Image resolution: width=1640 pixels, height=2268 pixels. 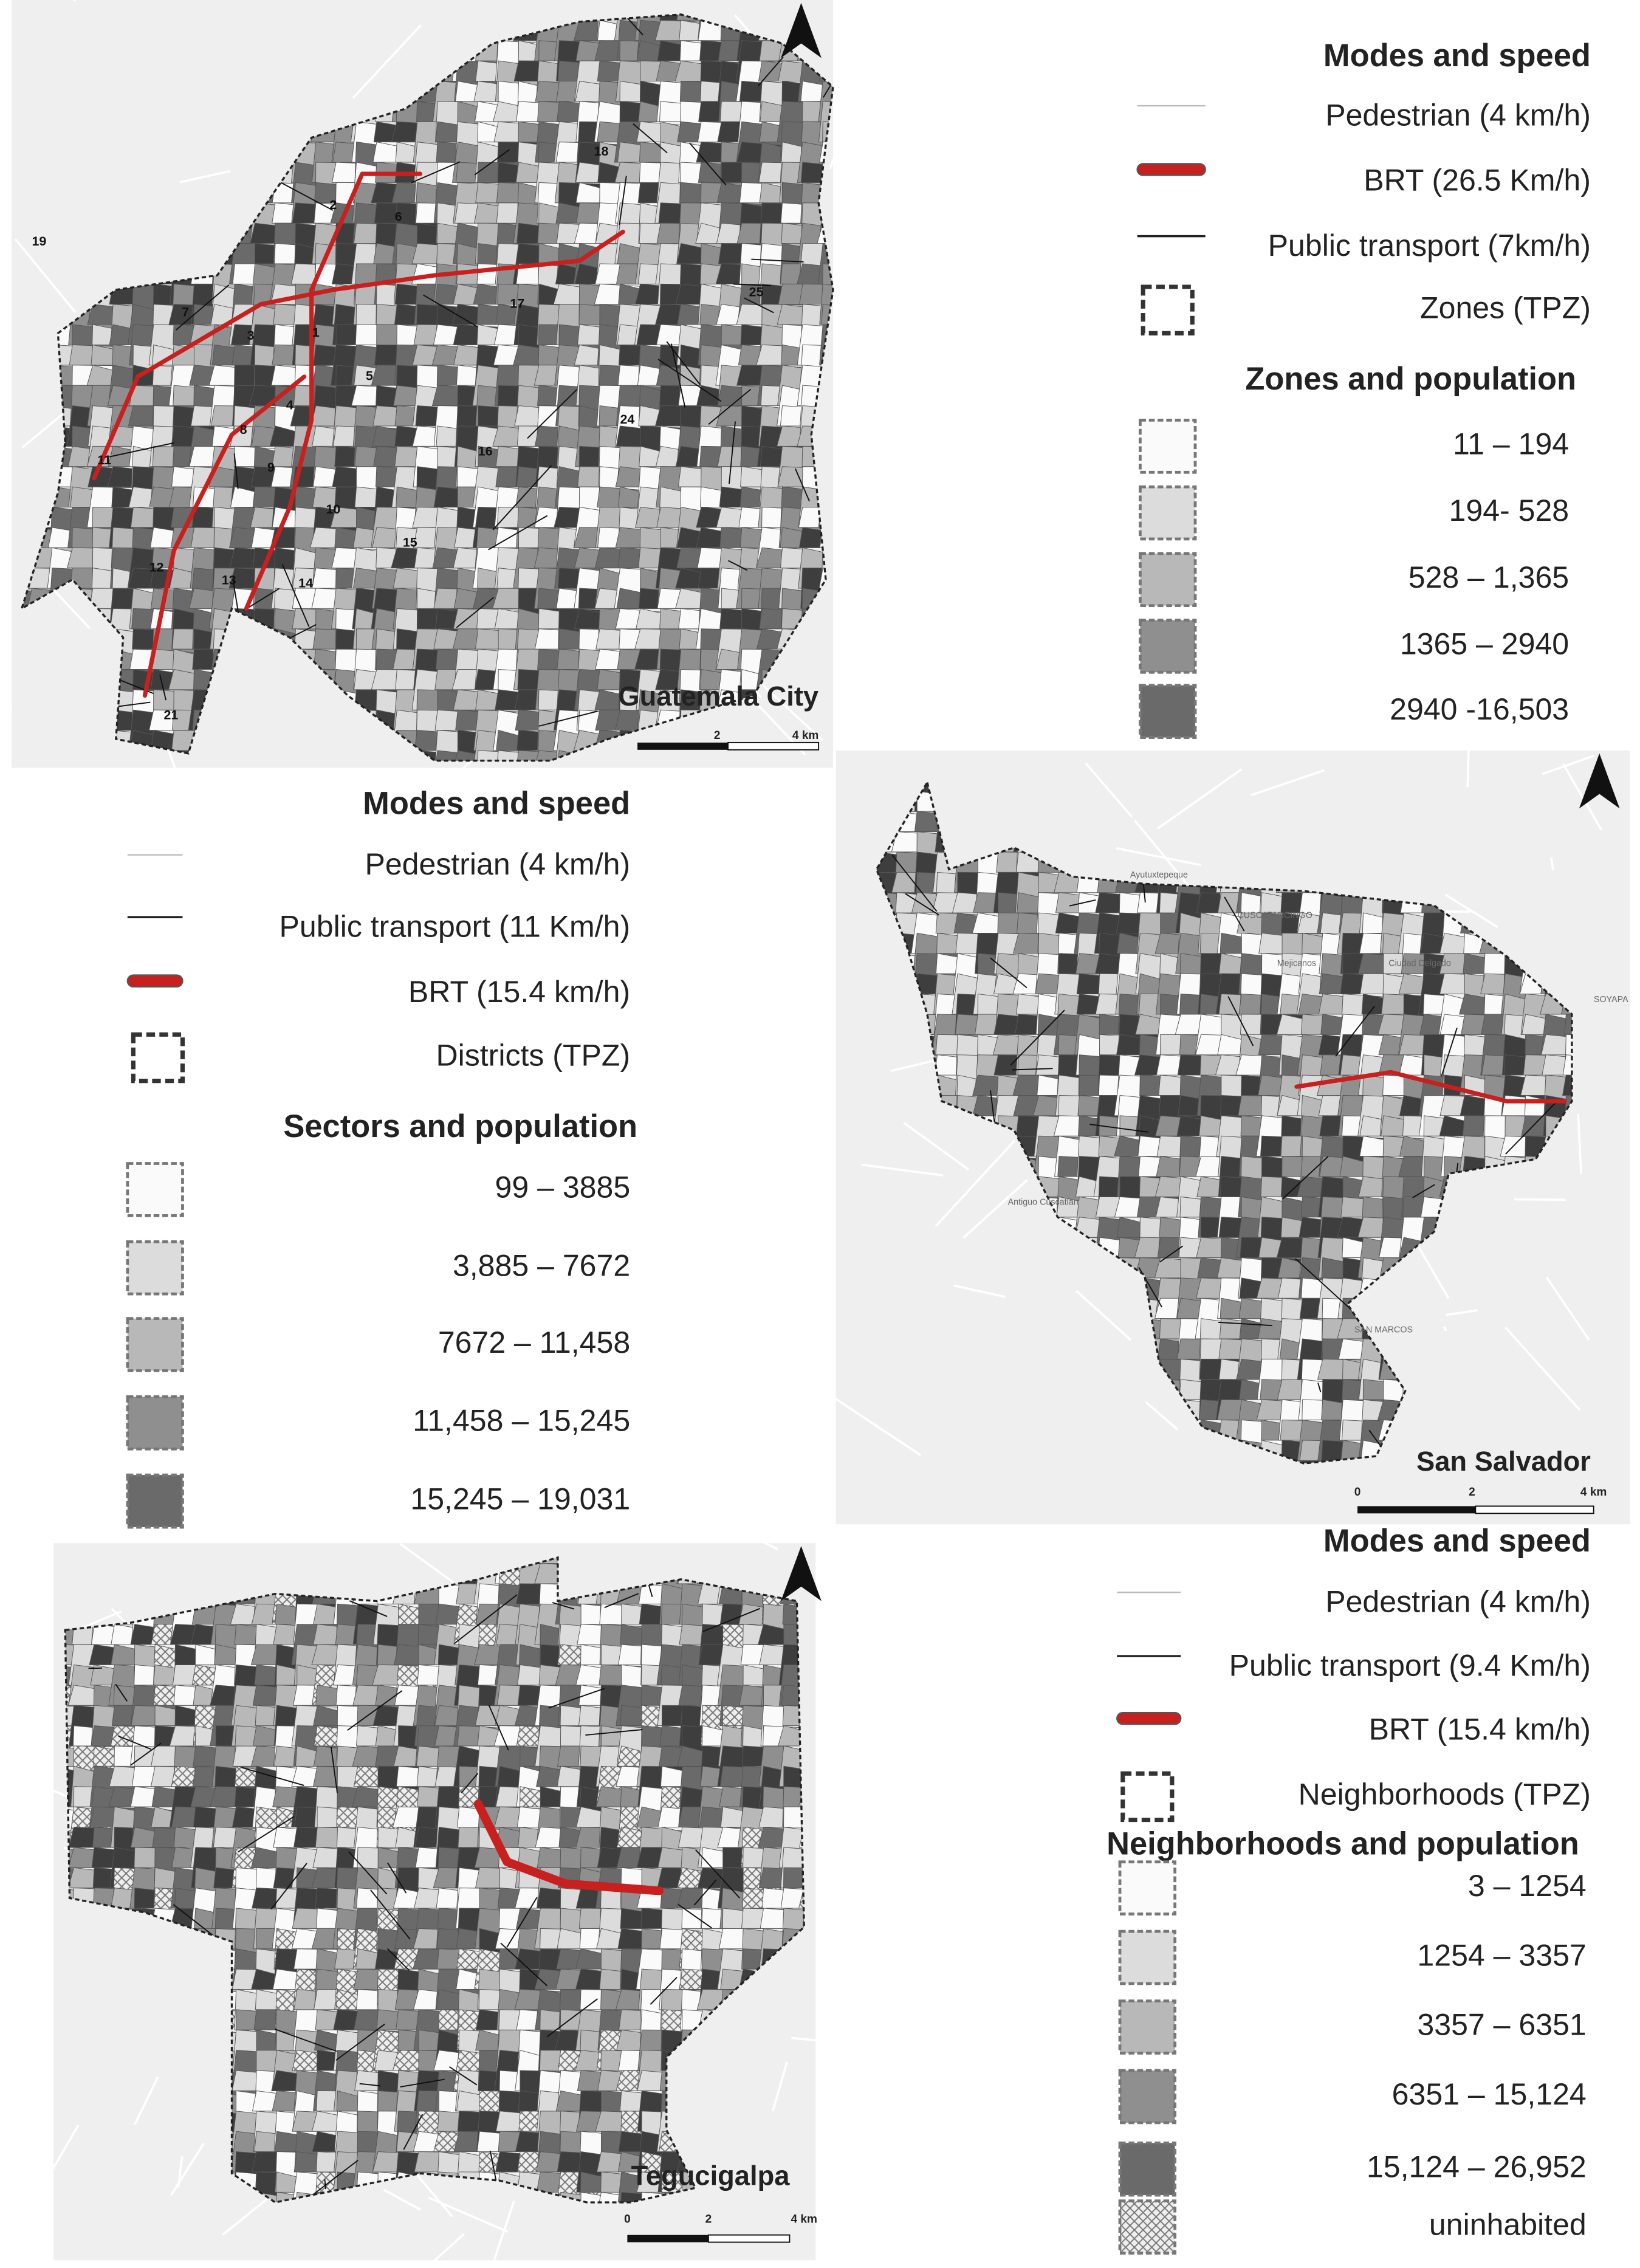 What do you see at coordinates (1511, 444) in the screenshot?
I see `legend-label: 11 – 194` at bounding box center [1511, 444].